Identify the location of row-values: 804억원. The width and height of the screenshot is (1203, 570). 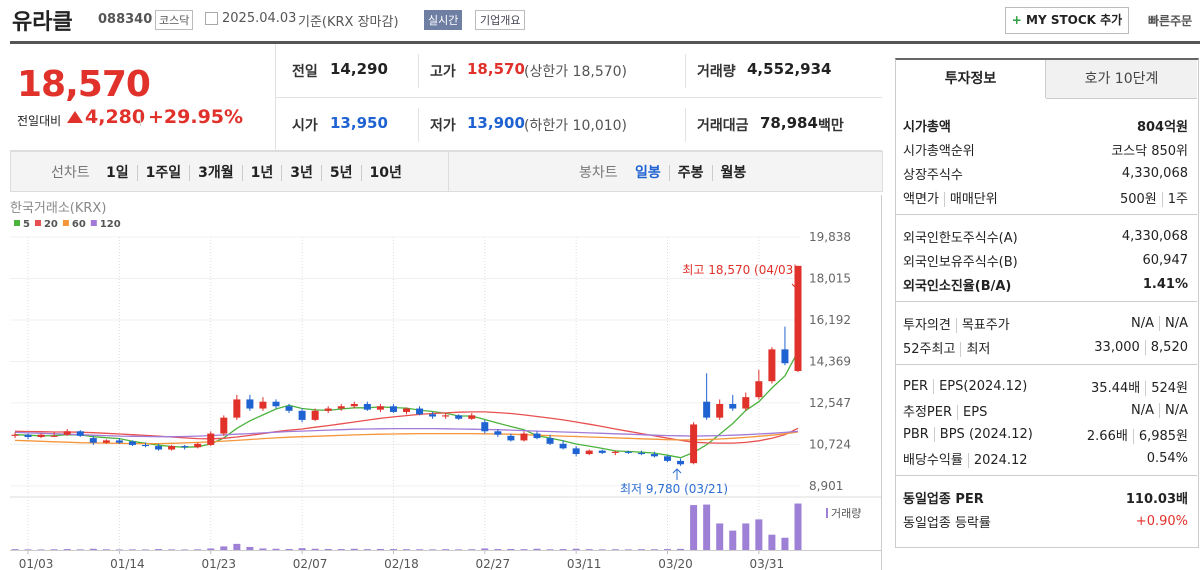
(1162, 125).